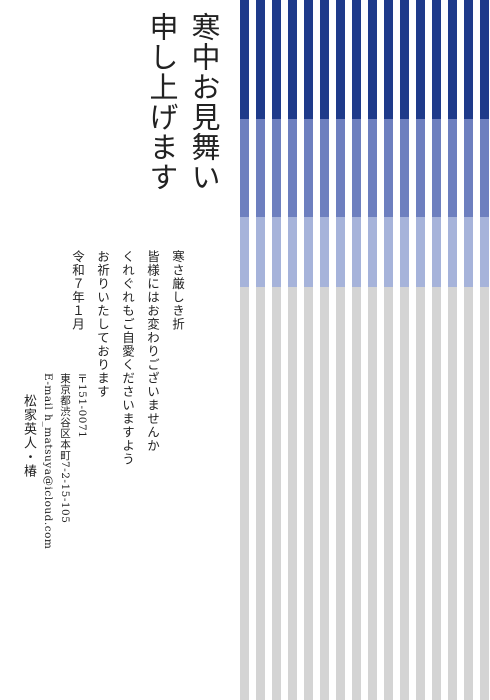 Image resolution: width=490 pixels, height=700 pixels. Describe the element at coordinates (152, 351) in the screenshot. I see `message-line-2: 皆様にはお変わりございませんか` at that location.